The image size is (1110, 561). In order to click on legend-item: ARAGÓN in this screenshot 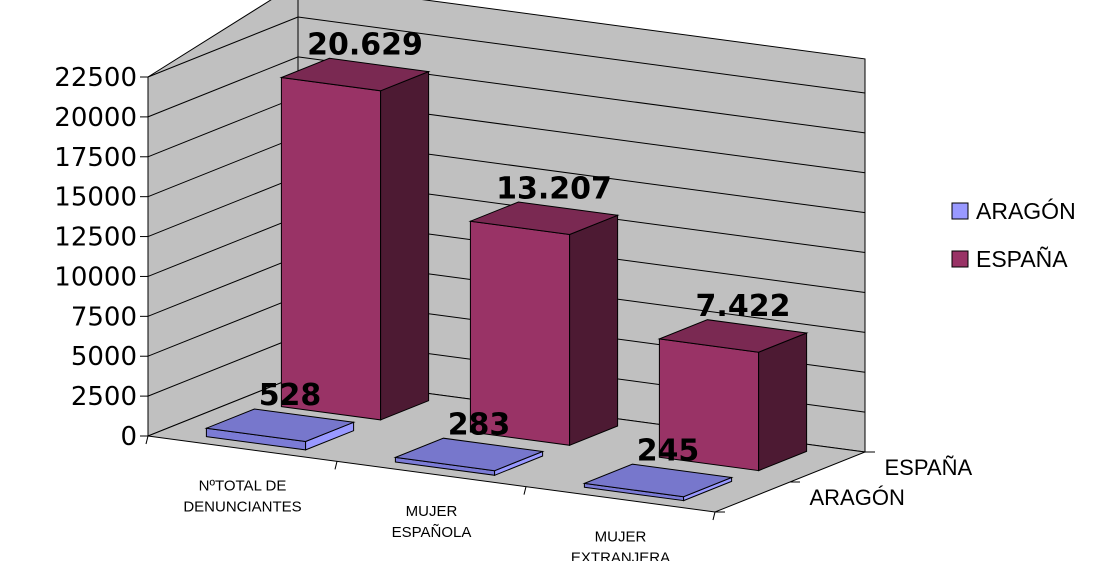, I will do `click(1013, 211)`.